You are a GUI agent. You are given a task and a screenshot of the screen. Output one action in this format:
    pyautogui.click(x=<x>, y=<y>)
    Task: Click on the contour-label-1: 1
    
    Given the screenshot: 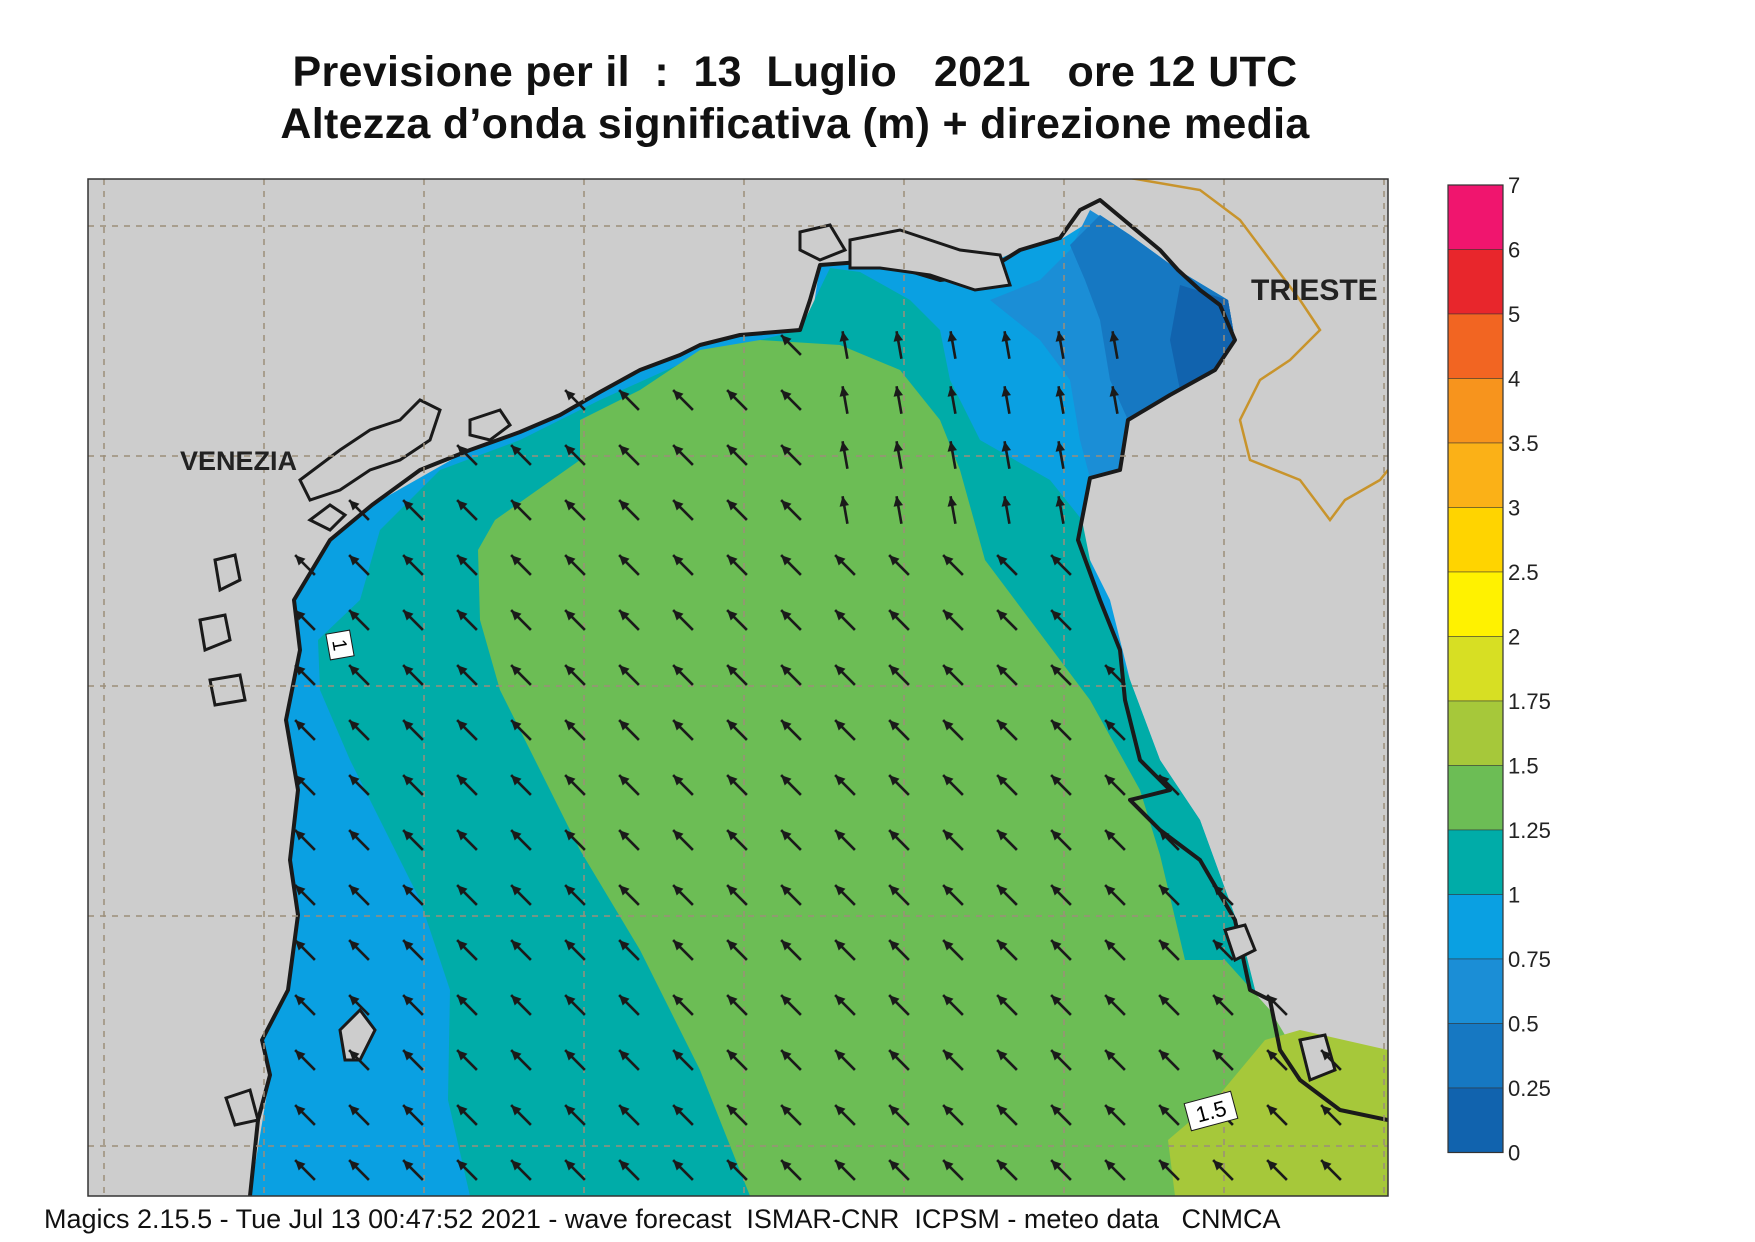 What is the action you would take?
    pyautogui.click(x=340, y=645)
    